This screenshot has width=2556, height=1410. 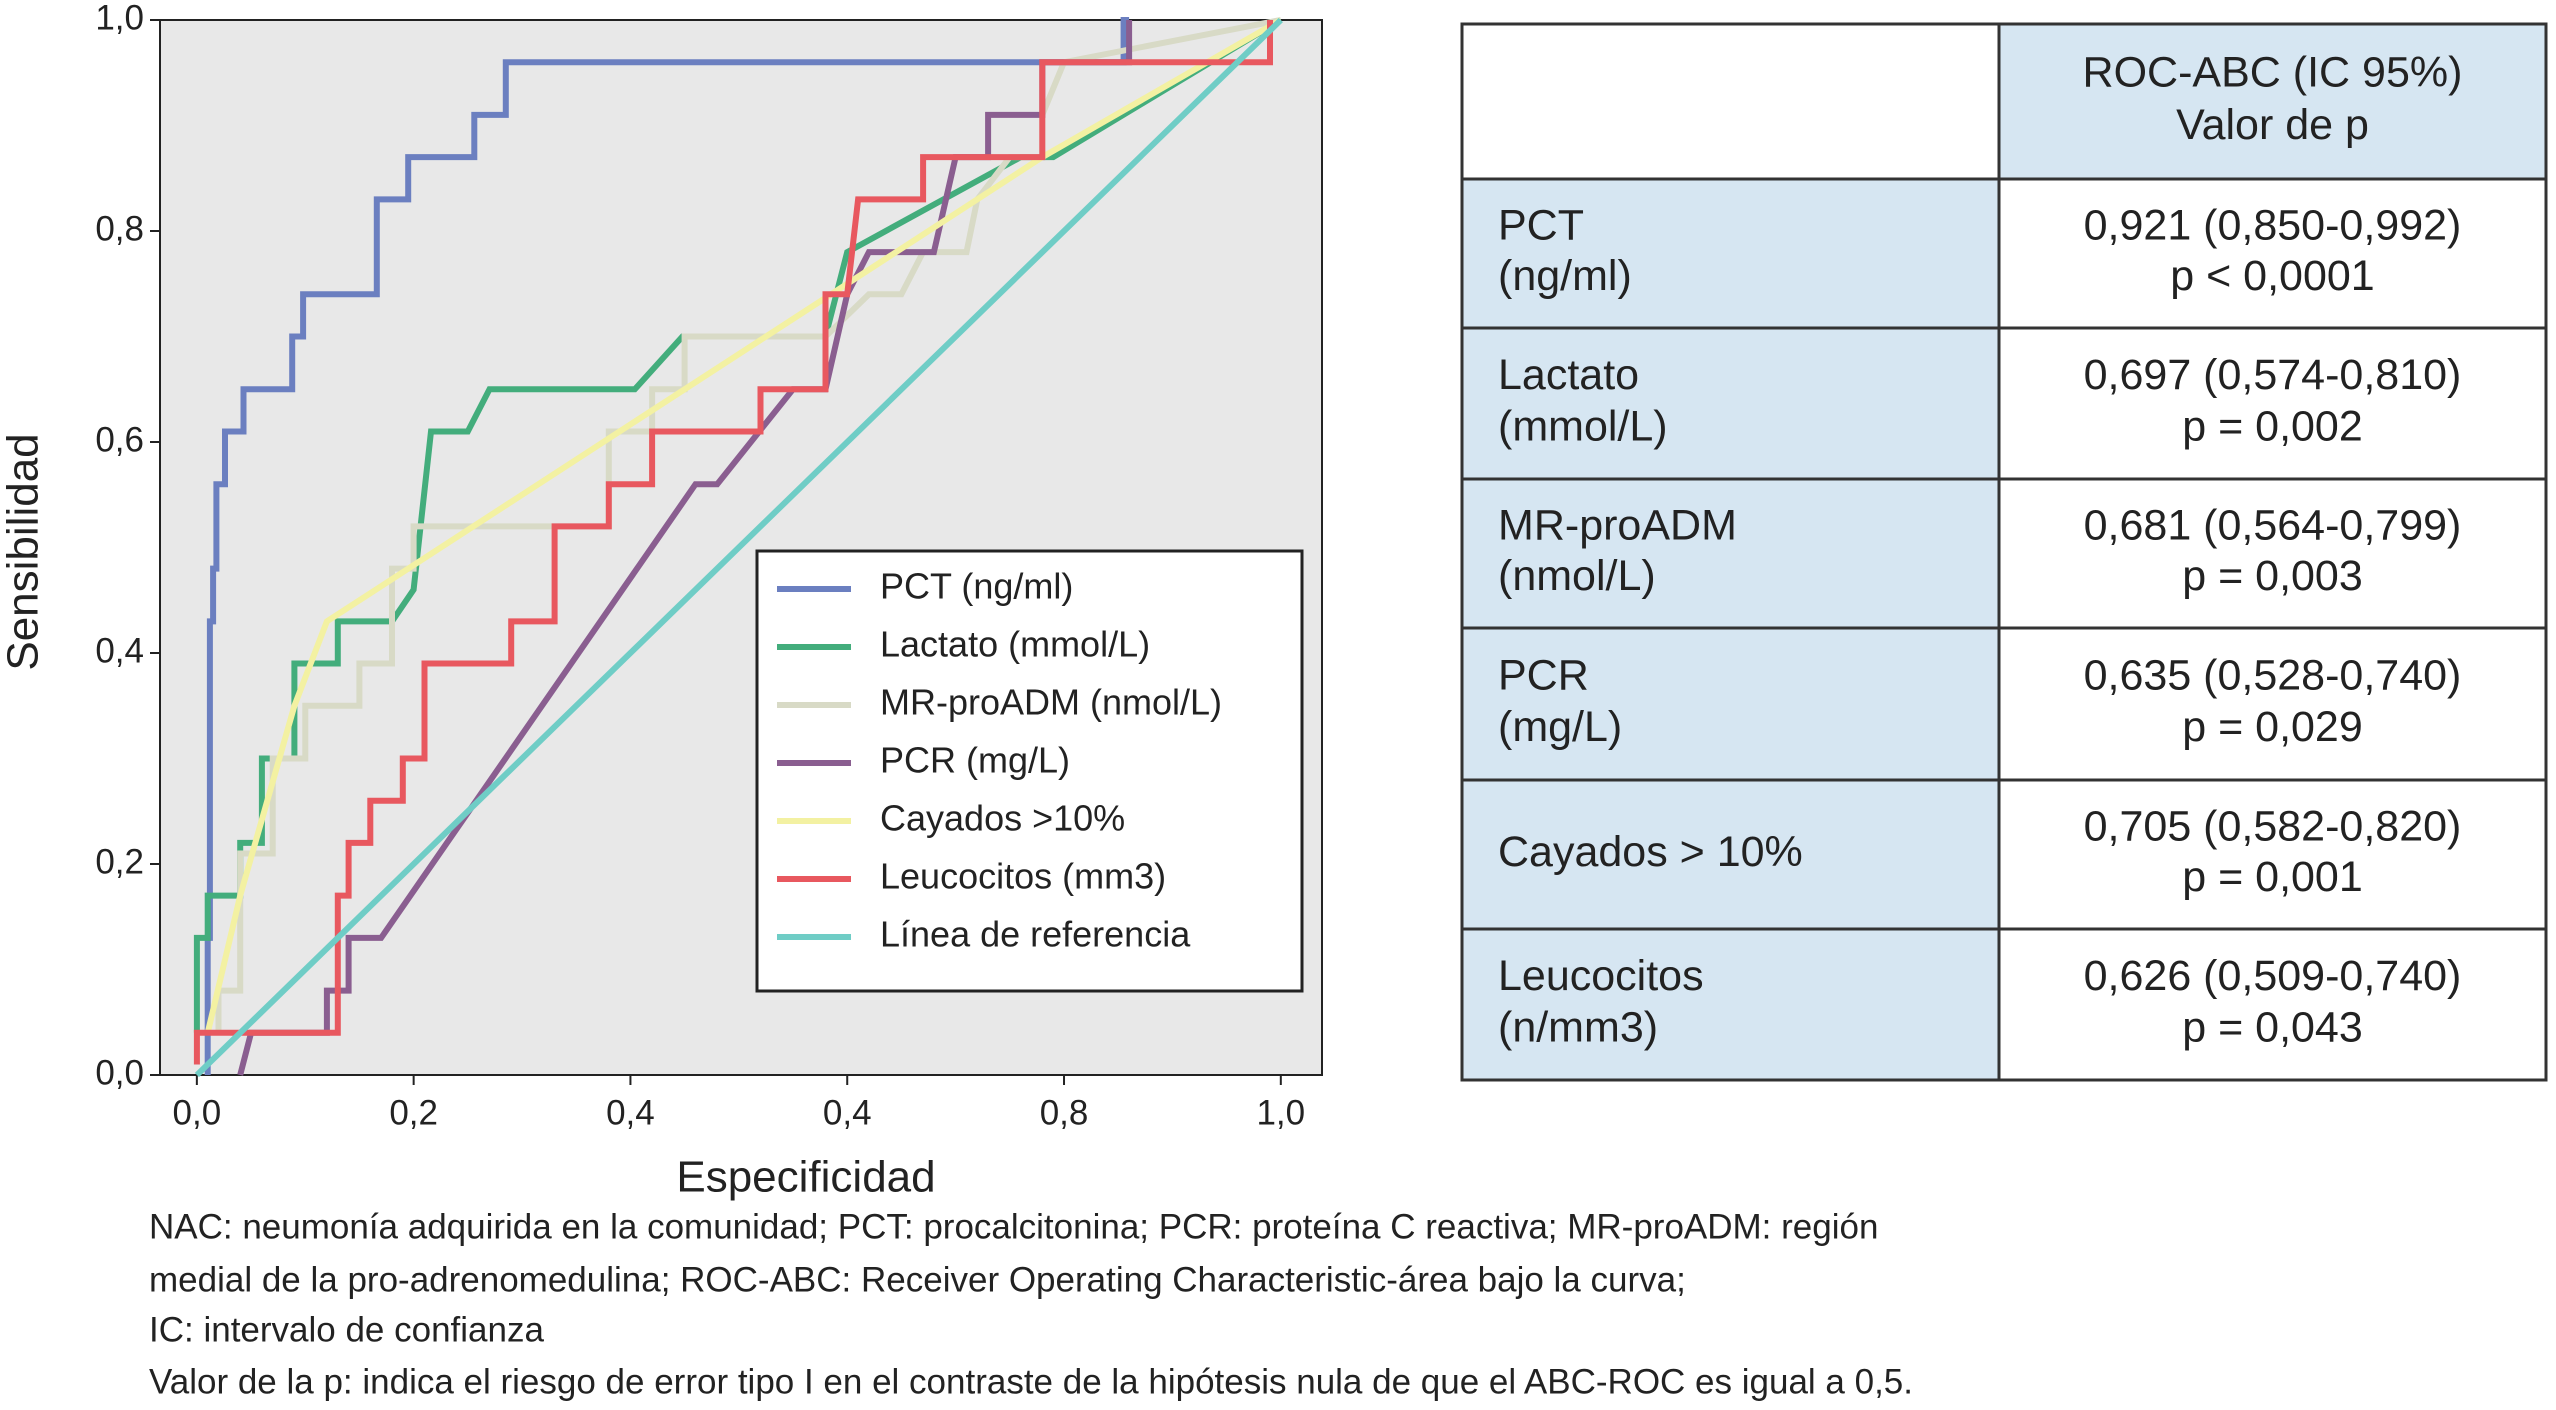 I want to click on legend-label: Lactato (mmol/L), so click(x=1015, y=644).